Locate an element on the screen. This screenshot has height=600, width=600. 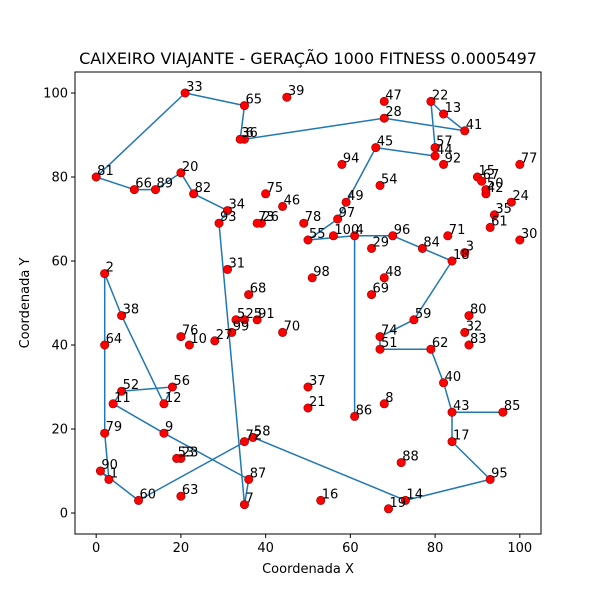
city-label: 96 is located at coordinates (402, 230).